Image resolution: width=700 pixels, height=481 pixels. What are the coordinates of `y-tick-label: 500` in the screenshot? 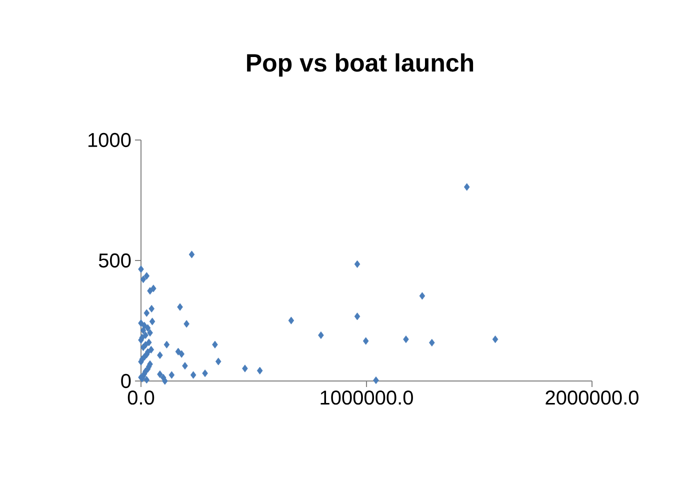 It's located at (114, 260).